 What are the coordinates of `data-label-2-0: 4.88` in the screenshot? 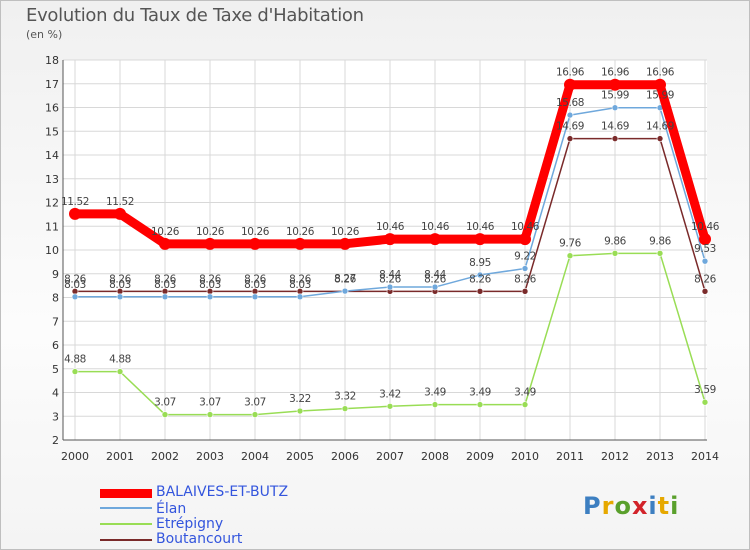 It's located at (75, 360).